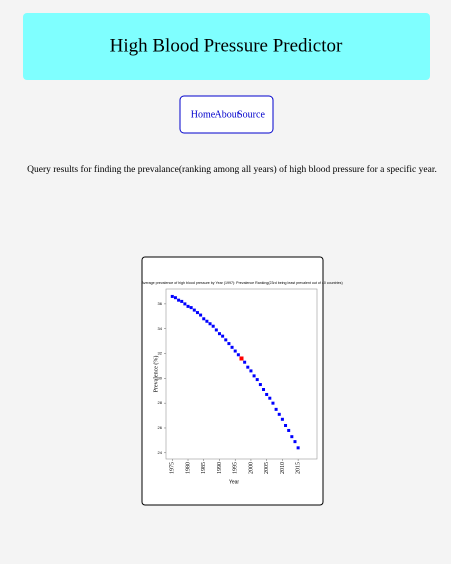 This screenshot has height=564, width=451. What do you see at coordinates (160, 303) in the screenshot?
I see `y-tick-label: 36` at bounding box center [160, 303].